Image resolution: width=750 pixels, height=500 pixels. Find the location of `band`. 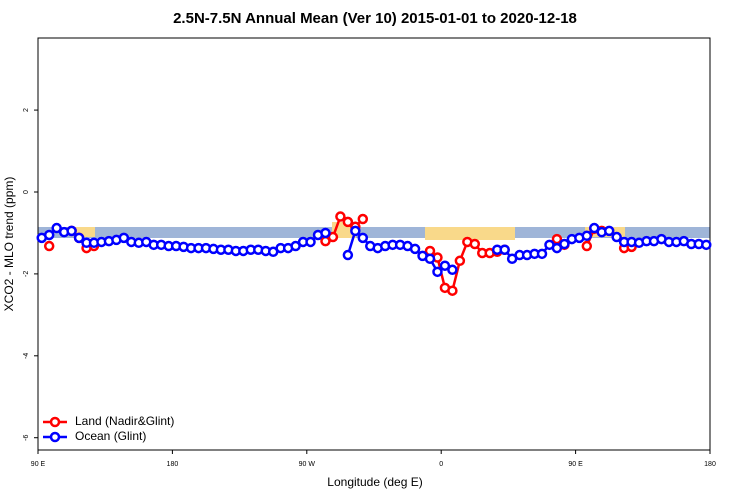

band is located at coordinates (374, 232).